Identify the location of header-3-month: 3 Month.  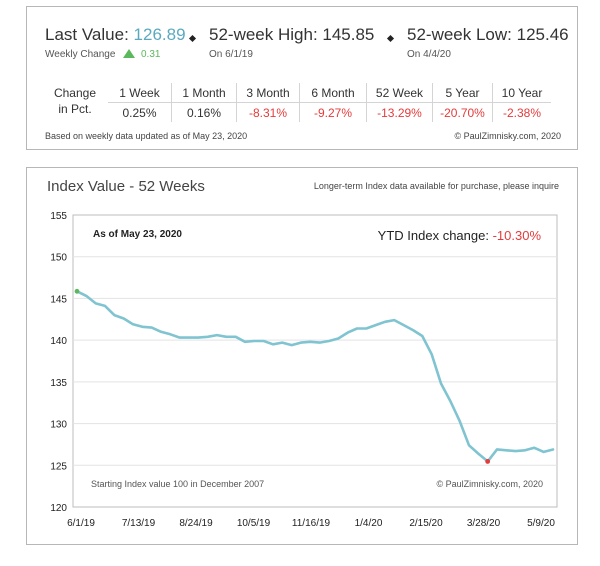
(268, 93).